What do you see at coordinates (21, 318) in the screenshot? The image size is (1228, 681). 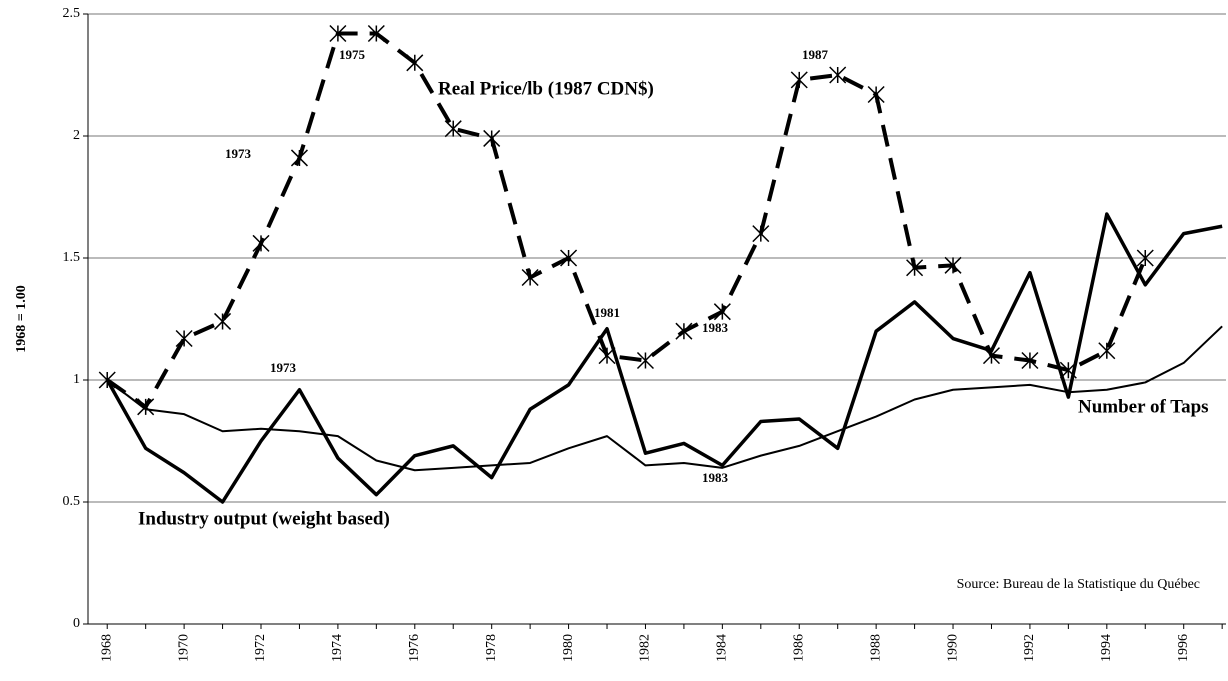 I see `y-axis-label: 1968 = 1.00` at bounding box center [21, 318].